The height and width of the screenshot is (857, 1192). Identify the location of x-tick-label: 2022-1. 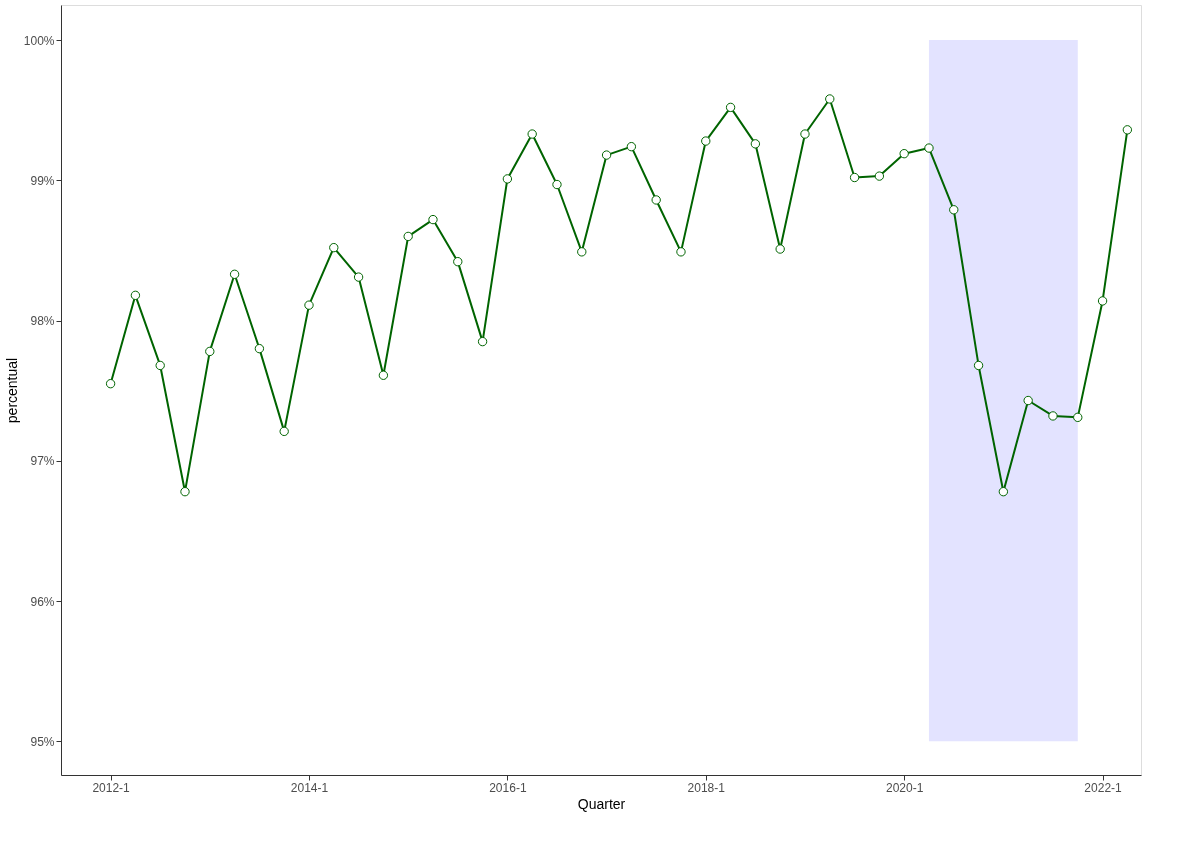
(1103, 787).